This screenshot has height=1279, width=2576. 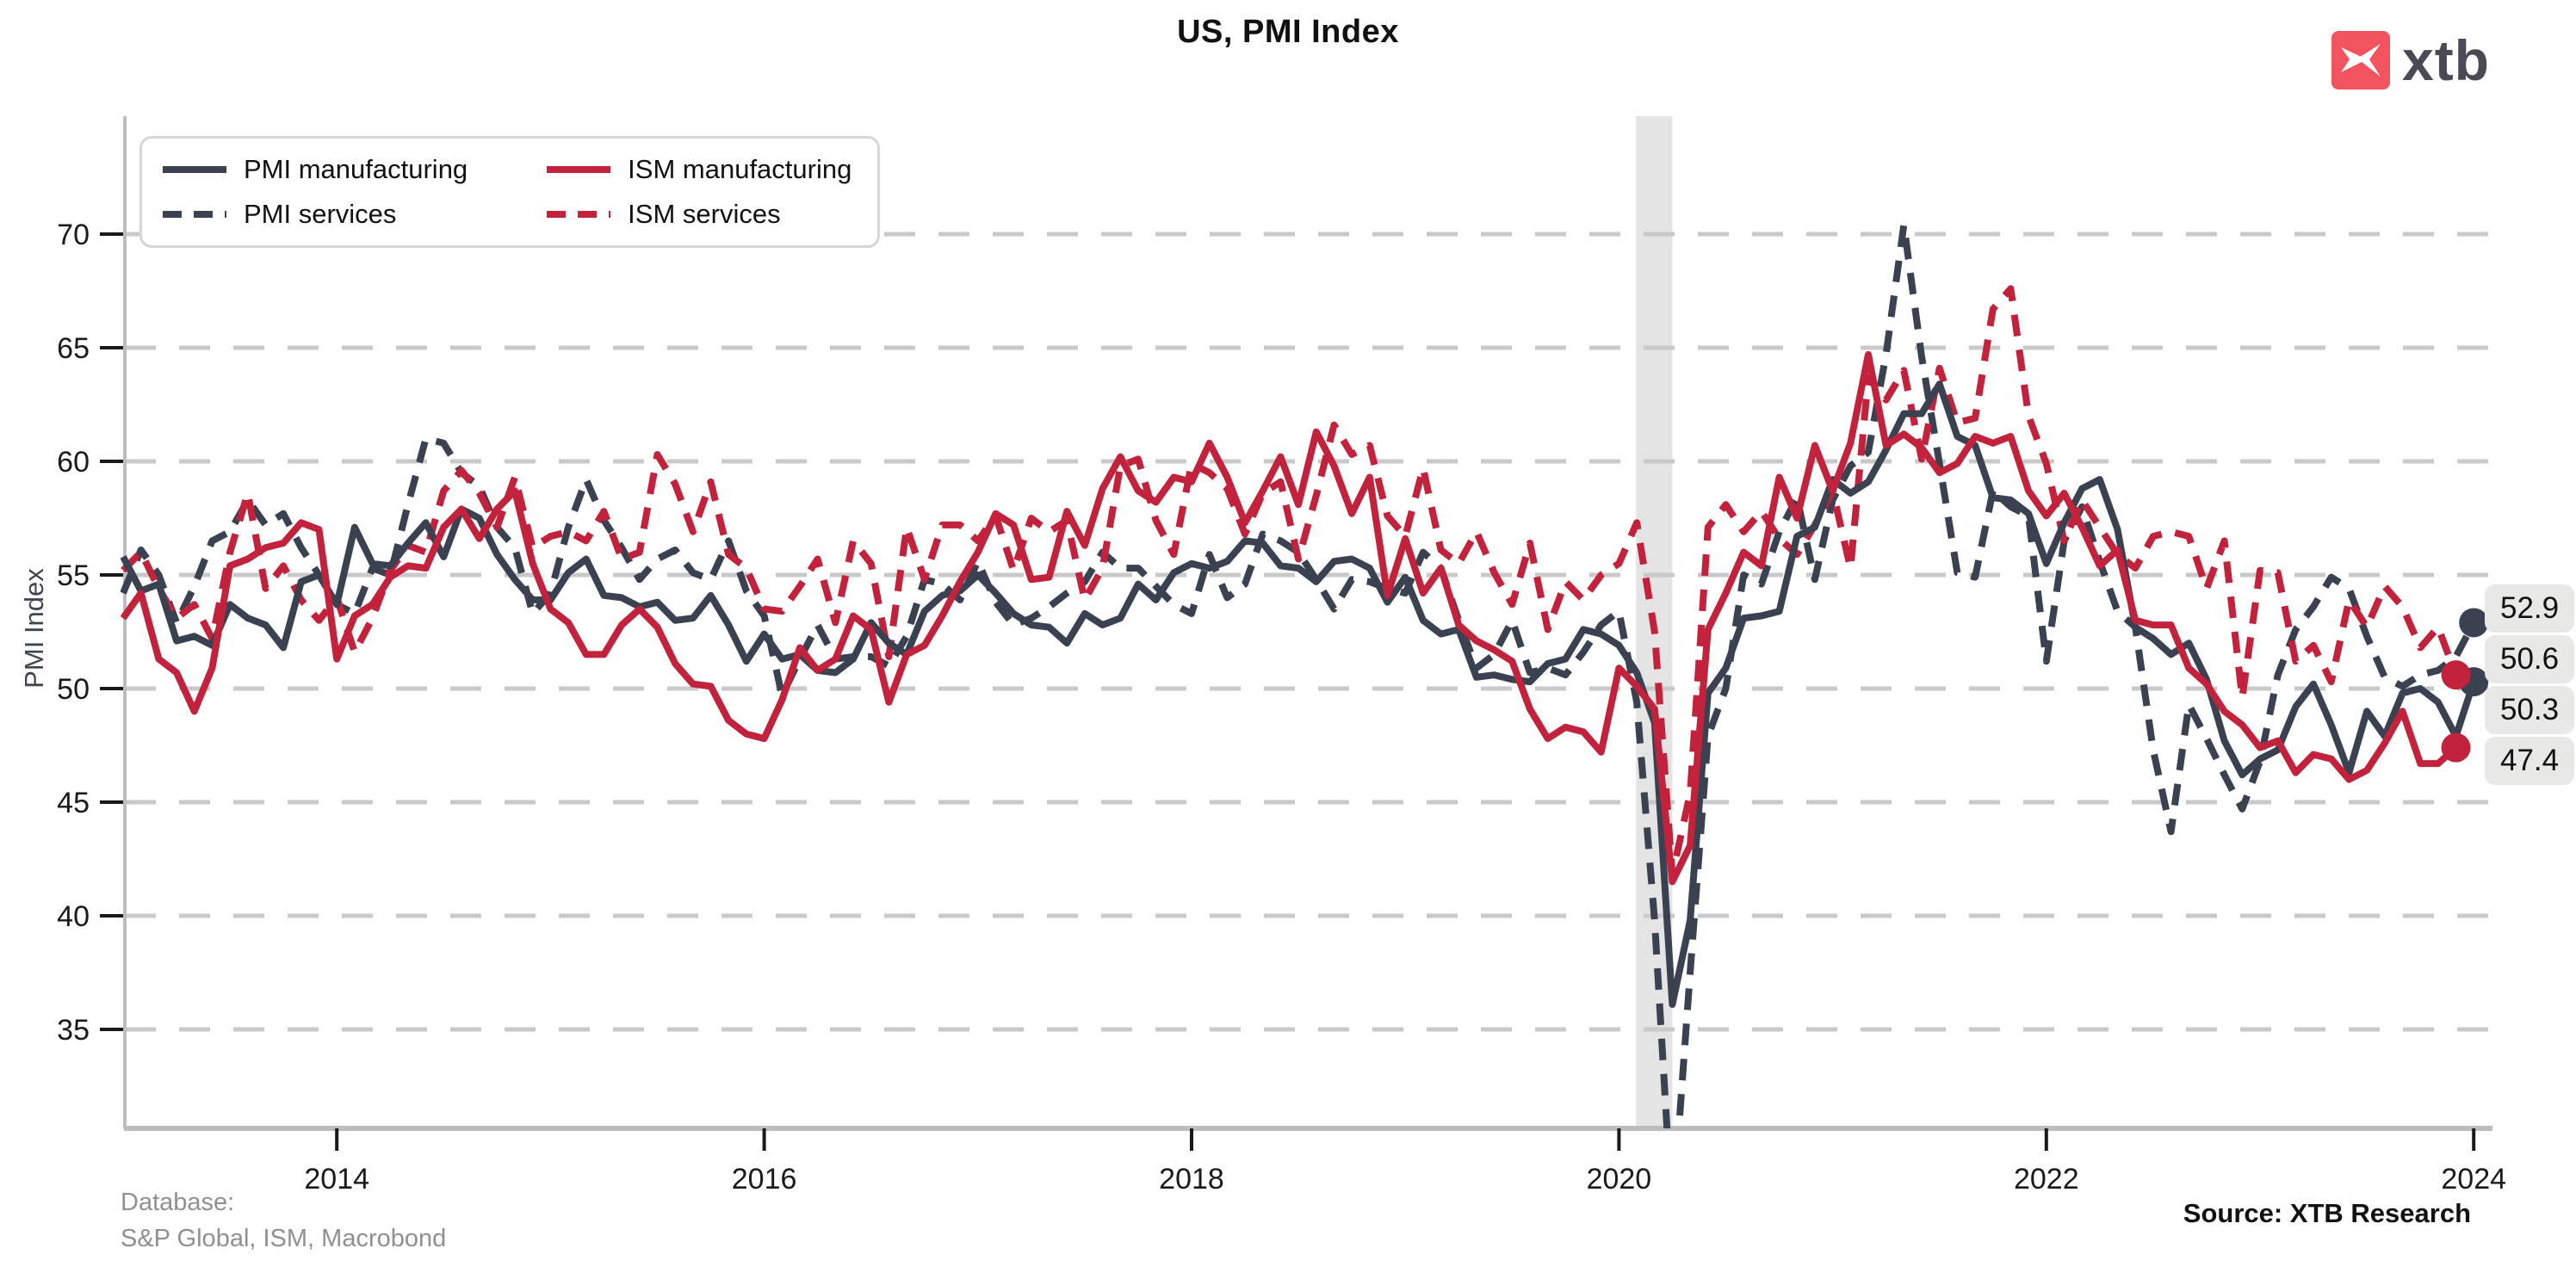 What do you see at coordinates (1192, 1179) in the screenshot?
I see `svg-text: 2018` at bounding box center [1192, 1179].